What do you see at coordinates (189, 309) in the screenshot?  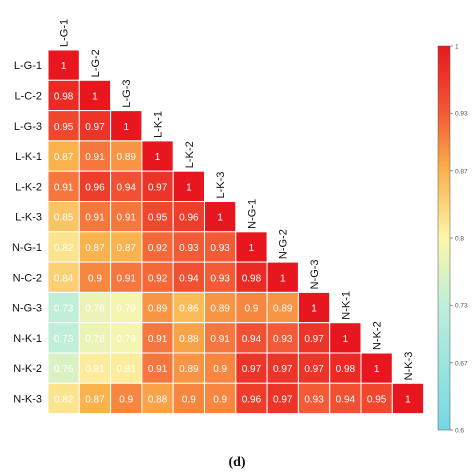 I see `cell-value-label: 0.86` at bounding box center [189, 309].